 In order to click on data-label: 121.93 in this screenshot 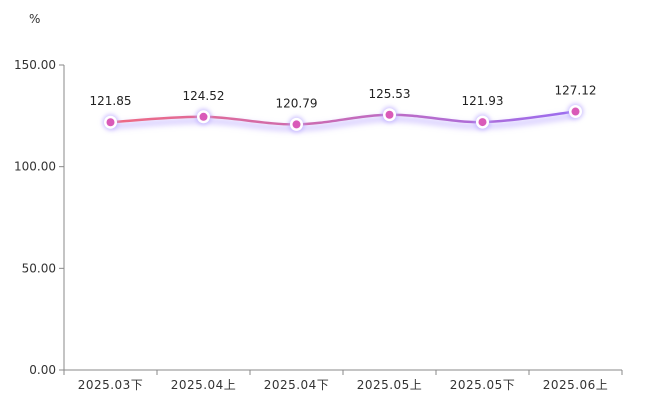, I will do `click(483, 101)`.